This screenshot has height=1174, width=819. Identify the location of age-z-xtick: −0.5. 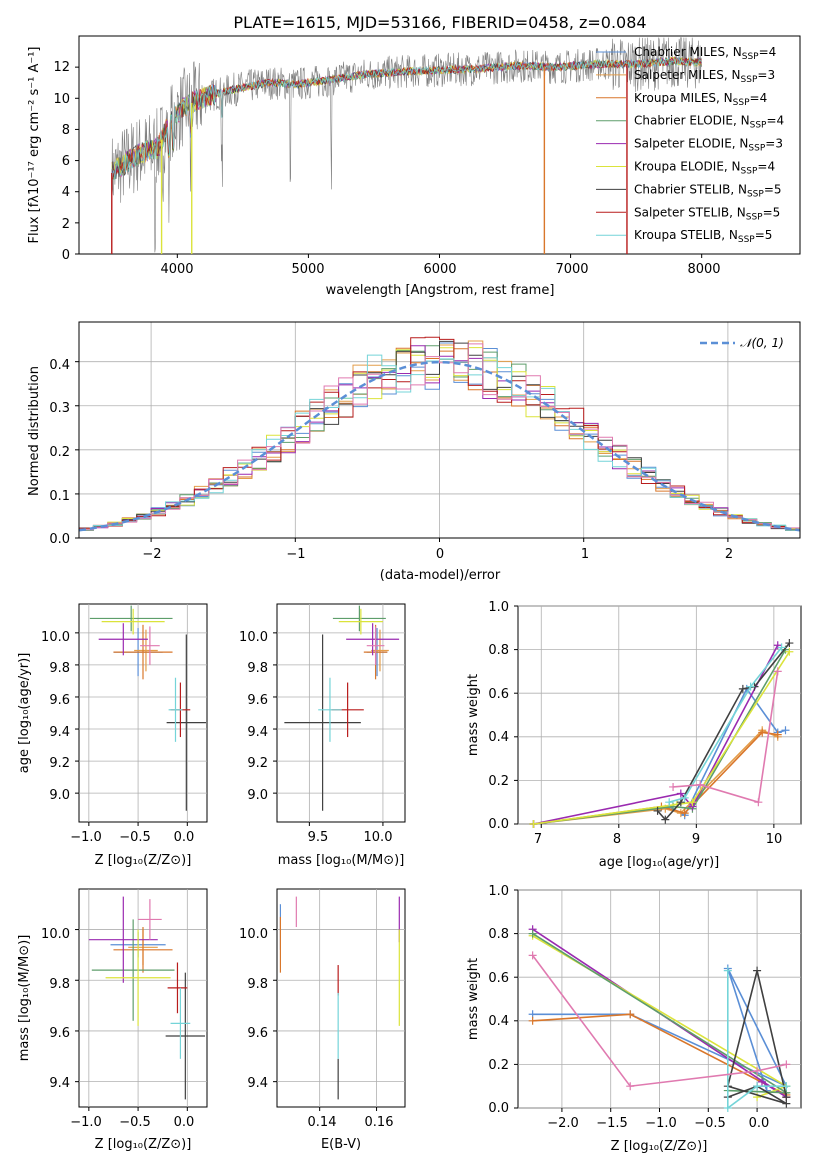
(135, 837).